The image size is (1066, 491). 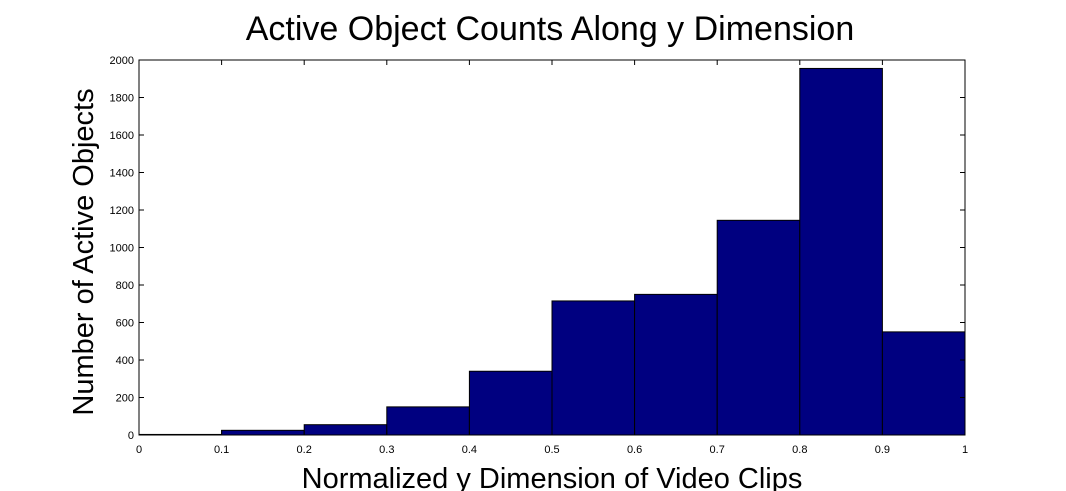 I want to click on y-tick-label: 1400, so click(x=122, y=174).